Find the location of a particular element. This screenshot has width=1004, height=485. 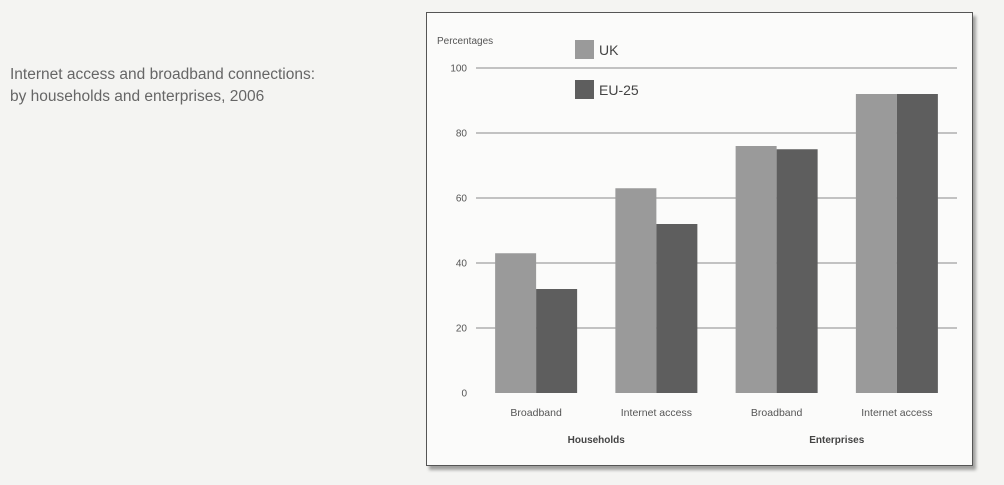

y-tick-label: 80 is located at coordinates (462, 134).